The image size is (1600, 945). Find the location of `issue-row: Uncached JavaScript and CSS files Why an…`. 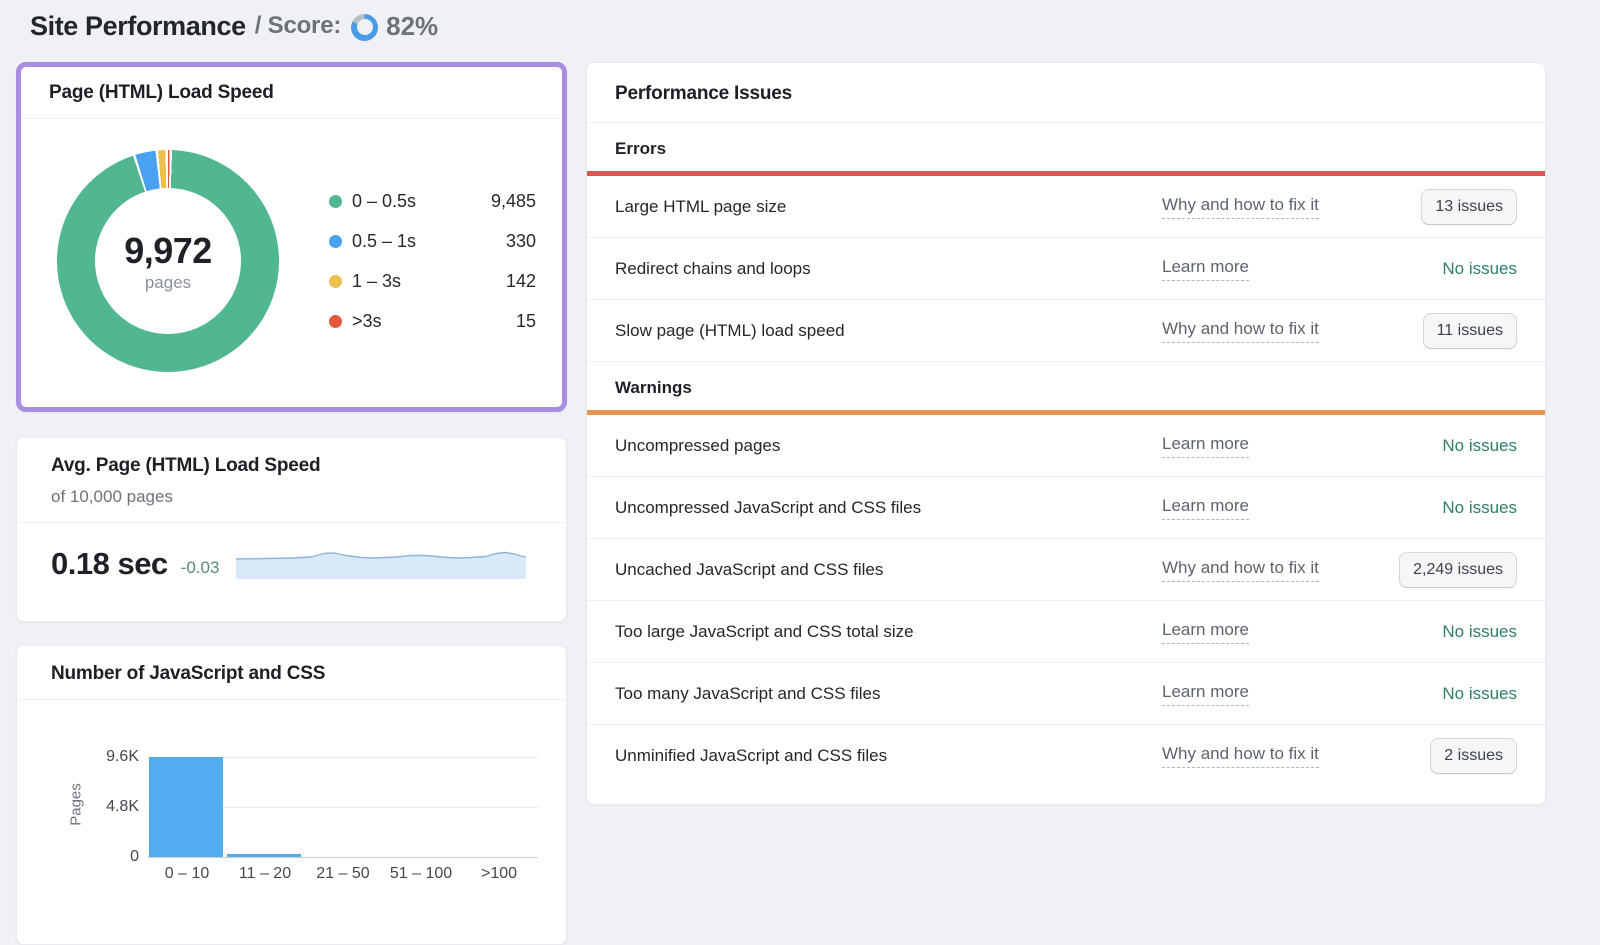

issue-row: Uncached JavaScript and CSS files Why an… is located at coordinates (1066, 570).